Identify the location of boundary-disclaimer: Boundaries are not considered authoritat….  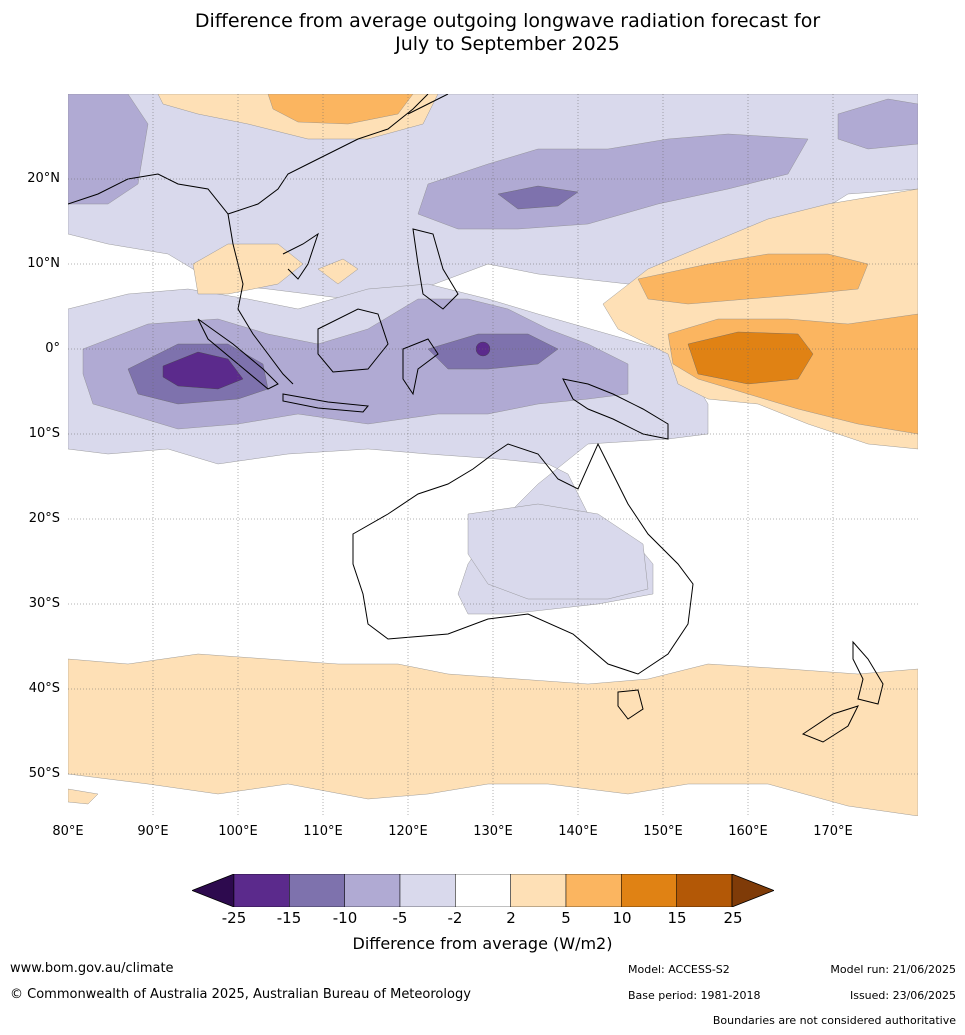
(834, 1020).